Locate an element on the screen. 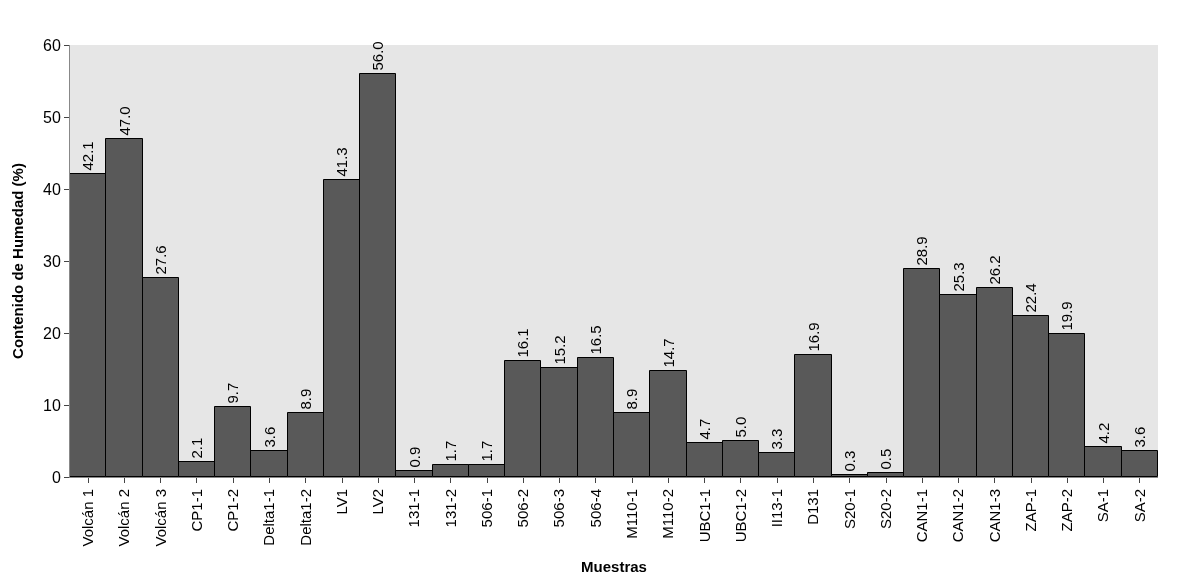  x-tick-label: Volcán 2 is located at coordinates (124, 518).